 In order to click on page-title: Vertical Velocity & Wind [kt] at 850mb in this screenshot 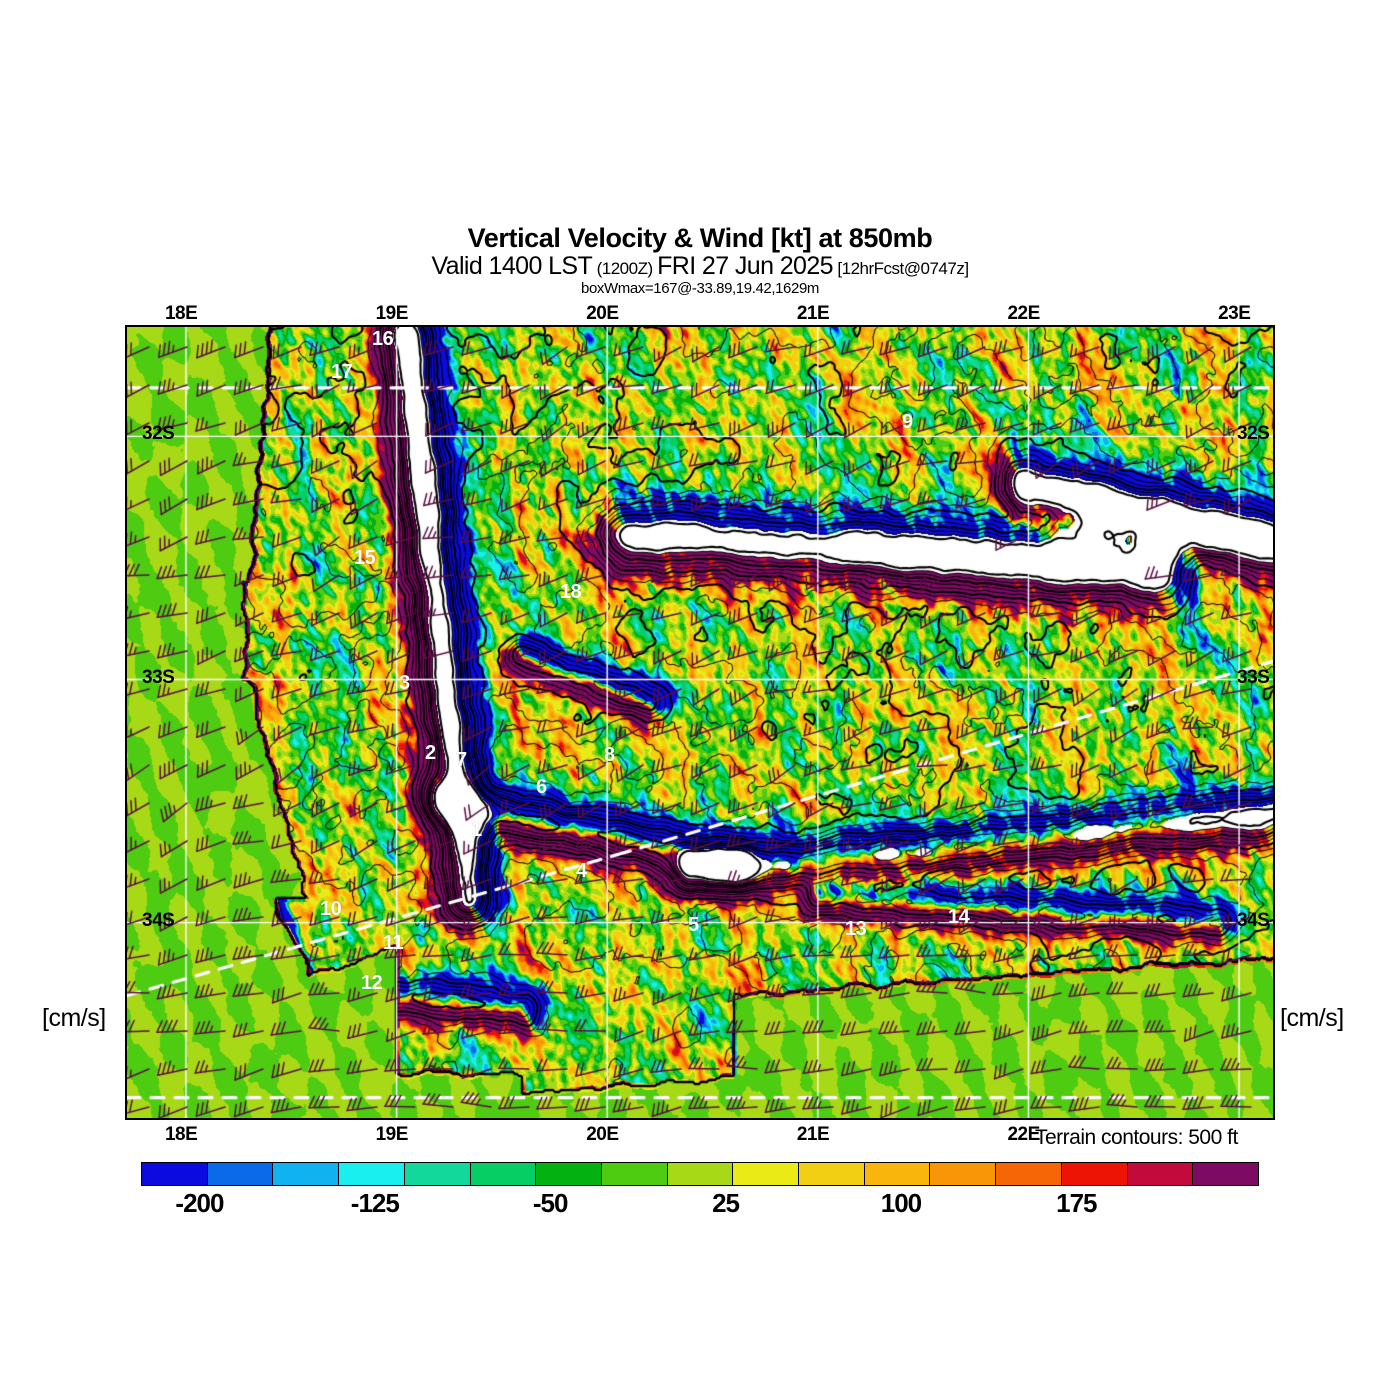, I will do `click(700, 238)`.